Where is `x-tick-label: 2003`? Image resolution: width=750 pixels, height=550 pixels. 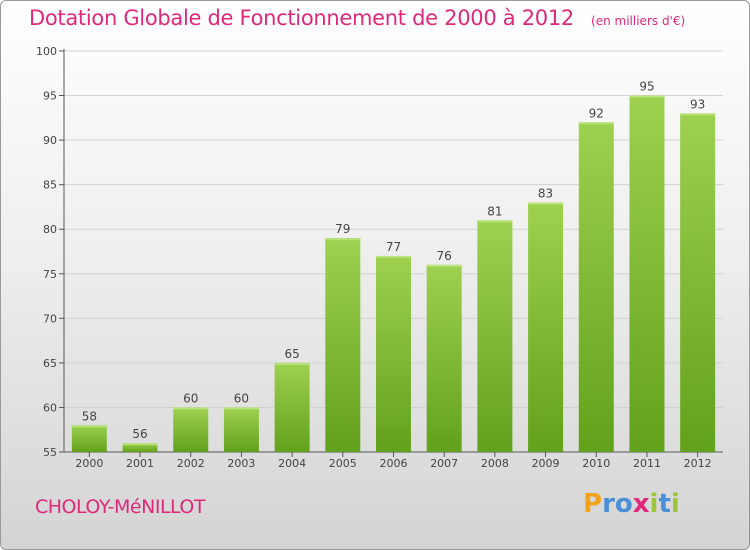 x-tick-label: 2003 is located at coordinates (241, 463).